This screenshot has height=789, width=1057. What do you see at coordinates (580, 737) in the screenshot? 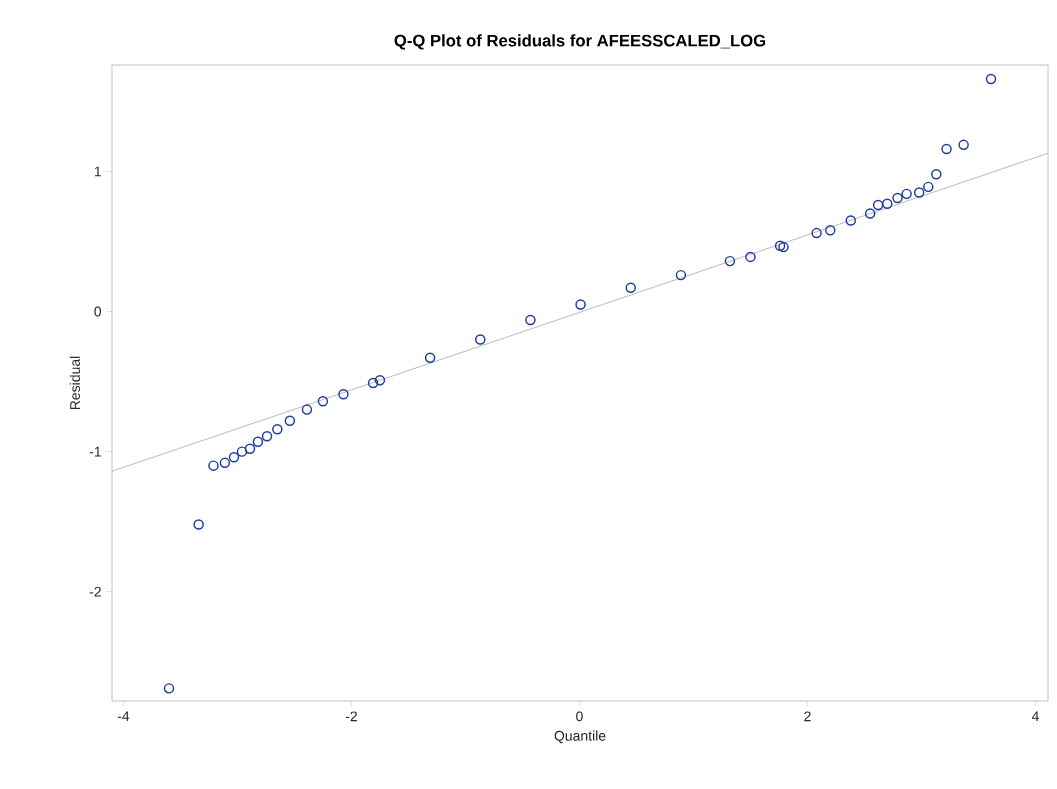
I see `x-axis-title: Quantile` at bounding box center [580, 737].